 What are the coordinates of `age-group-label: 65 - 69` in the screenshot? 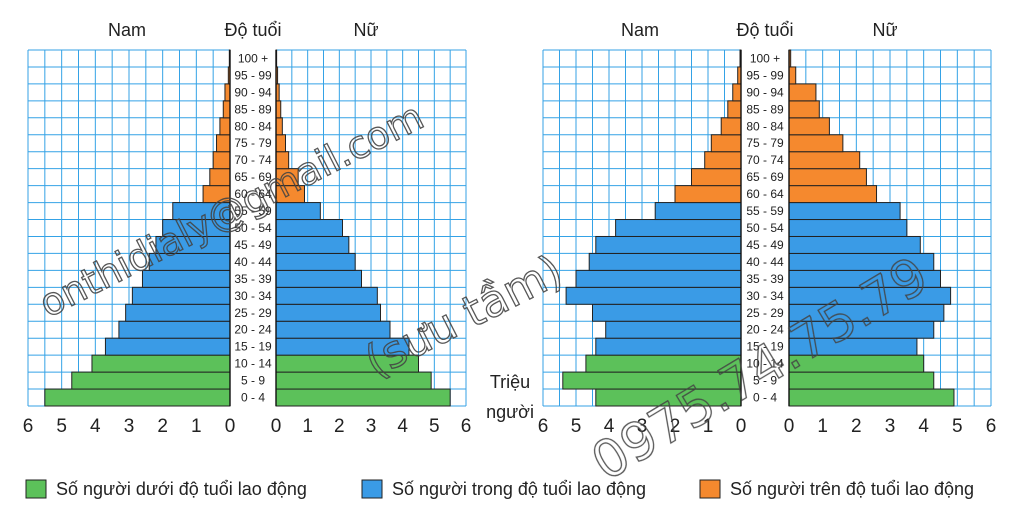 It's located at (253, 177).